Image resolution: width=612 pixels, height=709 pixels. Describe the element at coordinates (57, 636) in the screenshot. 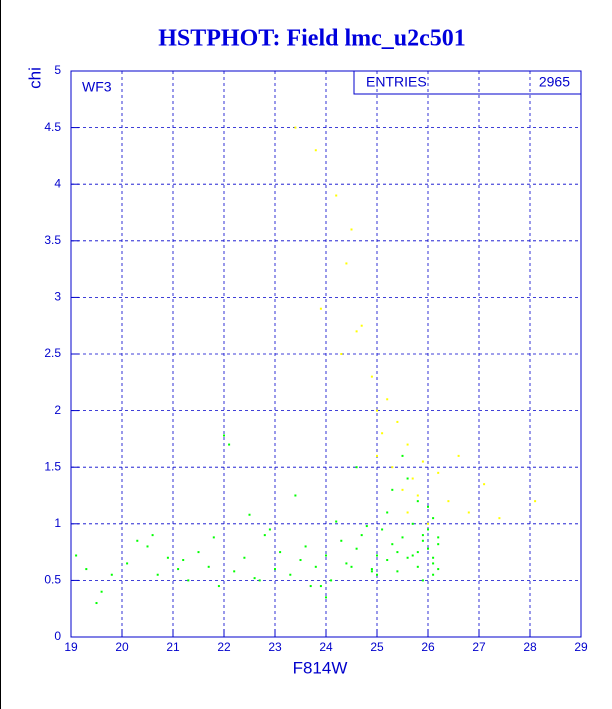

I see `y-tick-label: 0` at that location.